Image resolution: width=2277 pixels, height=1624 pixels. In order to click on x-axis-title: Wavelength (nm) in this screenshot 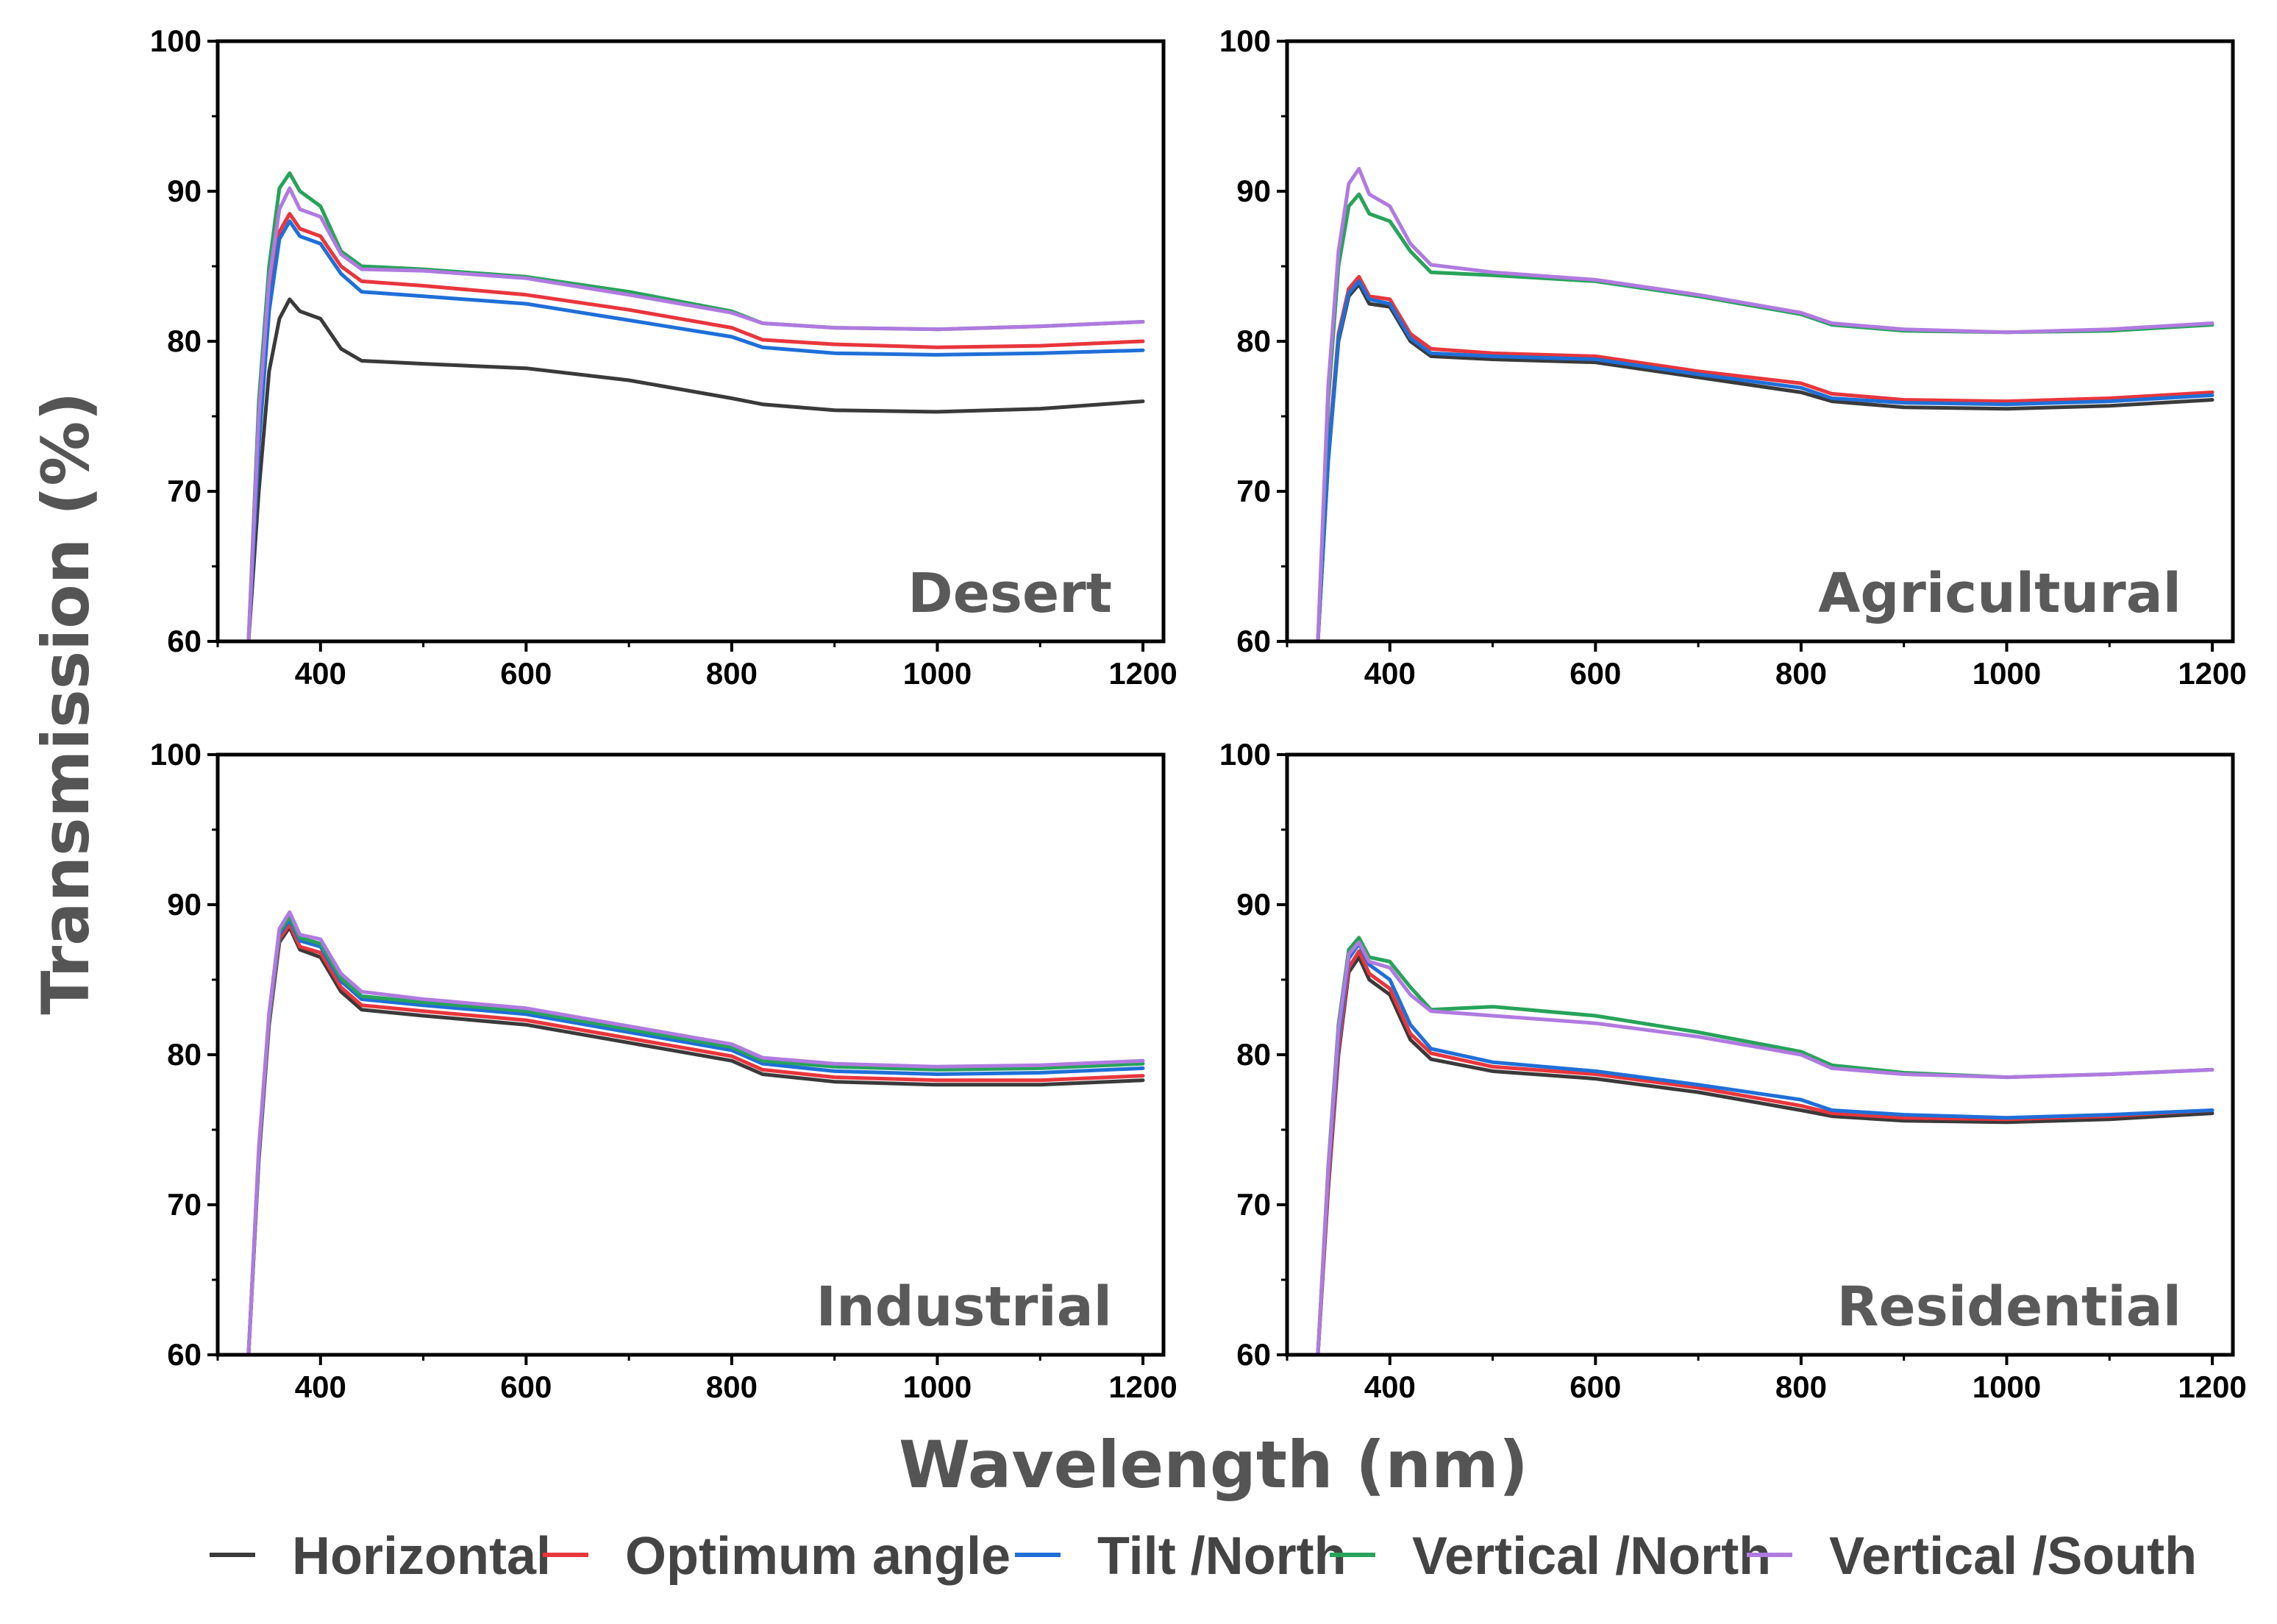, I will do `click(1213, 1465)`.